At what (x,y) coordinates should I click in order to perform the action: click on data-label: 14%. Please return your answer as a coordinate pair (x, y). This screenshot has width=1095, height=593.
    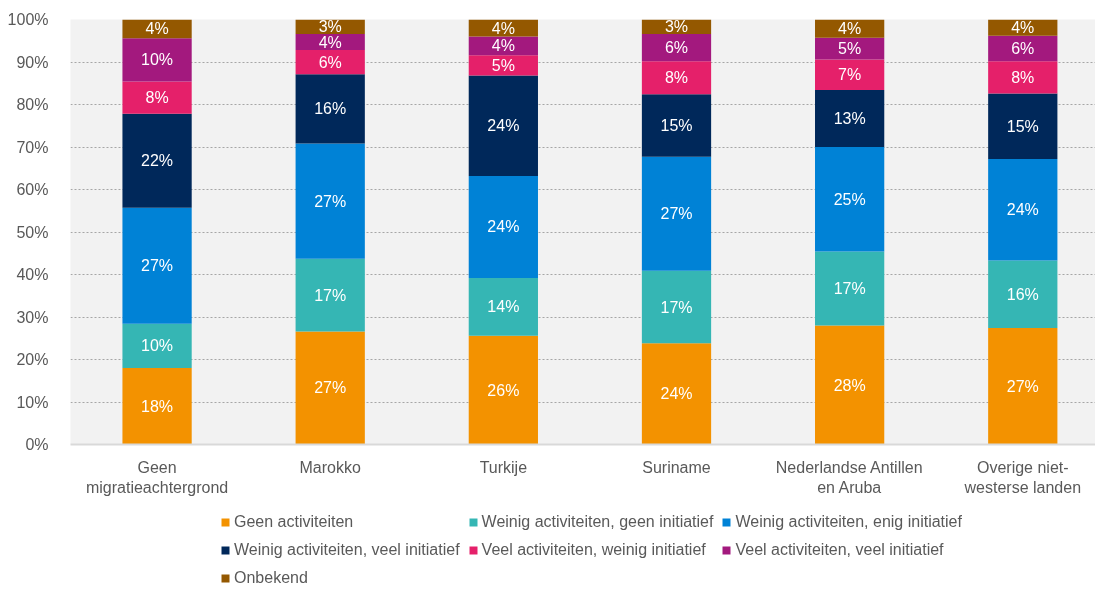
    Looking at the image, I should click on (503, 307).